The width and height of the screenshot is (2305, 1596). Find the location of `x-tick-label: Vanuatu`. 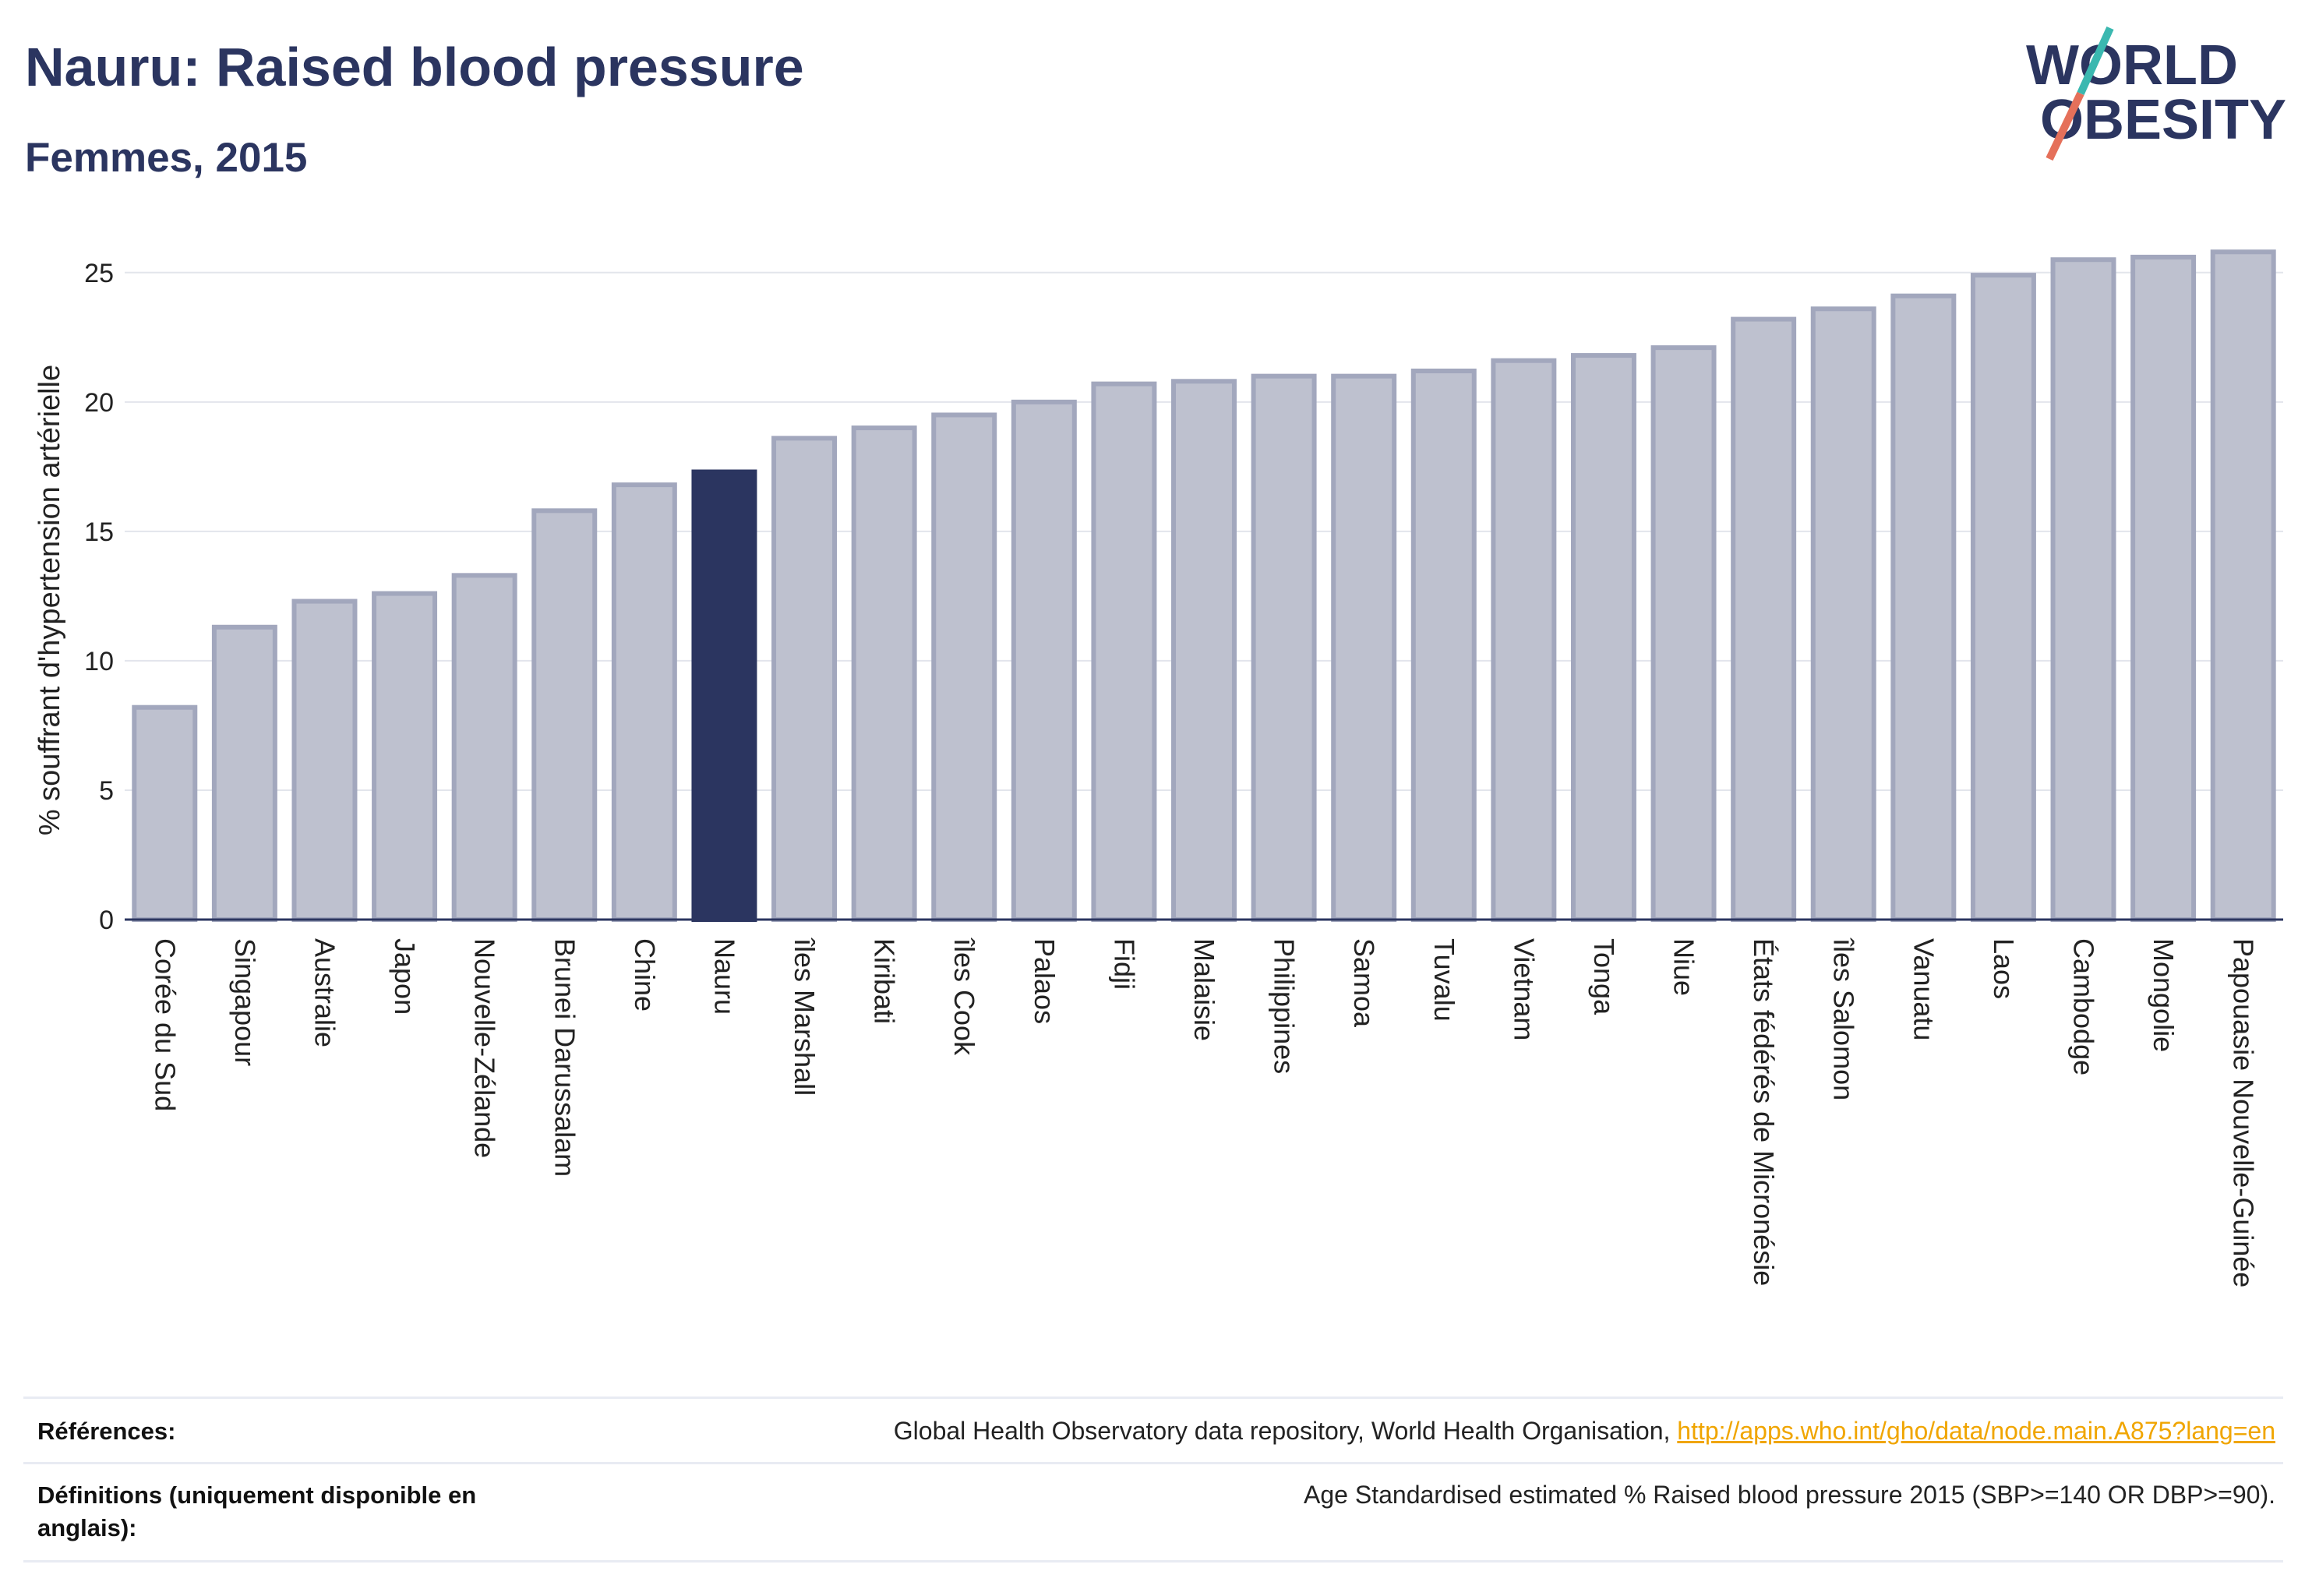

x-tick-label: Vanuatu is located at coordinates (1924, 989).